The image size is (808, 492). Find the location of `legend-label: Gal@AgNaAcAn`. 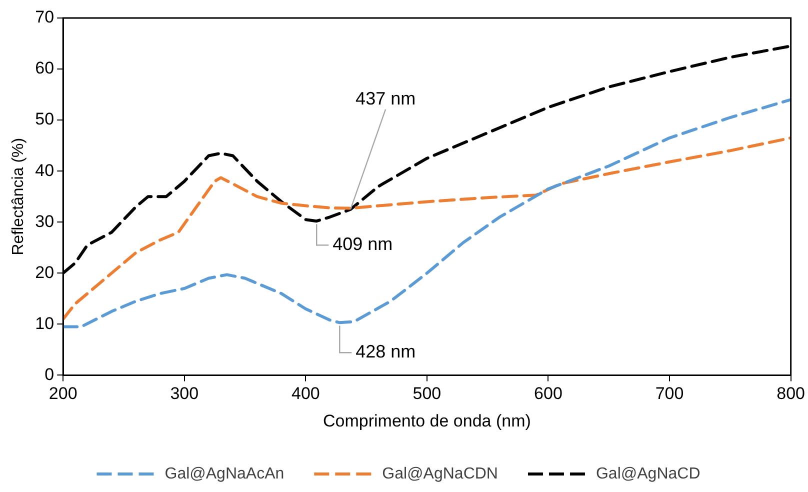

legend-label: Gal@AgNaAcAn is located at coordinates (224, 473).